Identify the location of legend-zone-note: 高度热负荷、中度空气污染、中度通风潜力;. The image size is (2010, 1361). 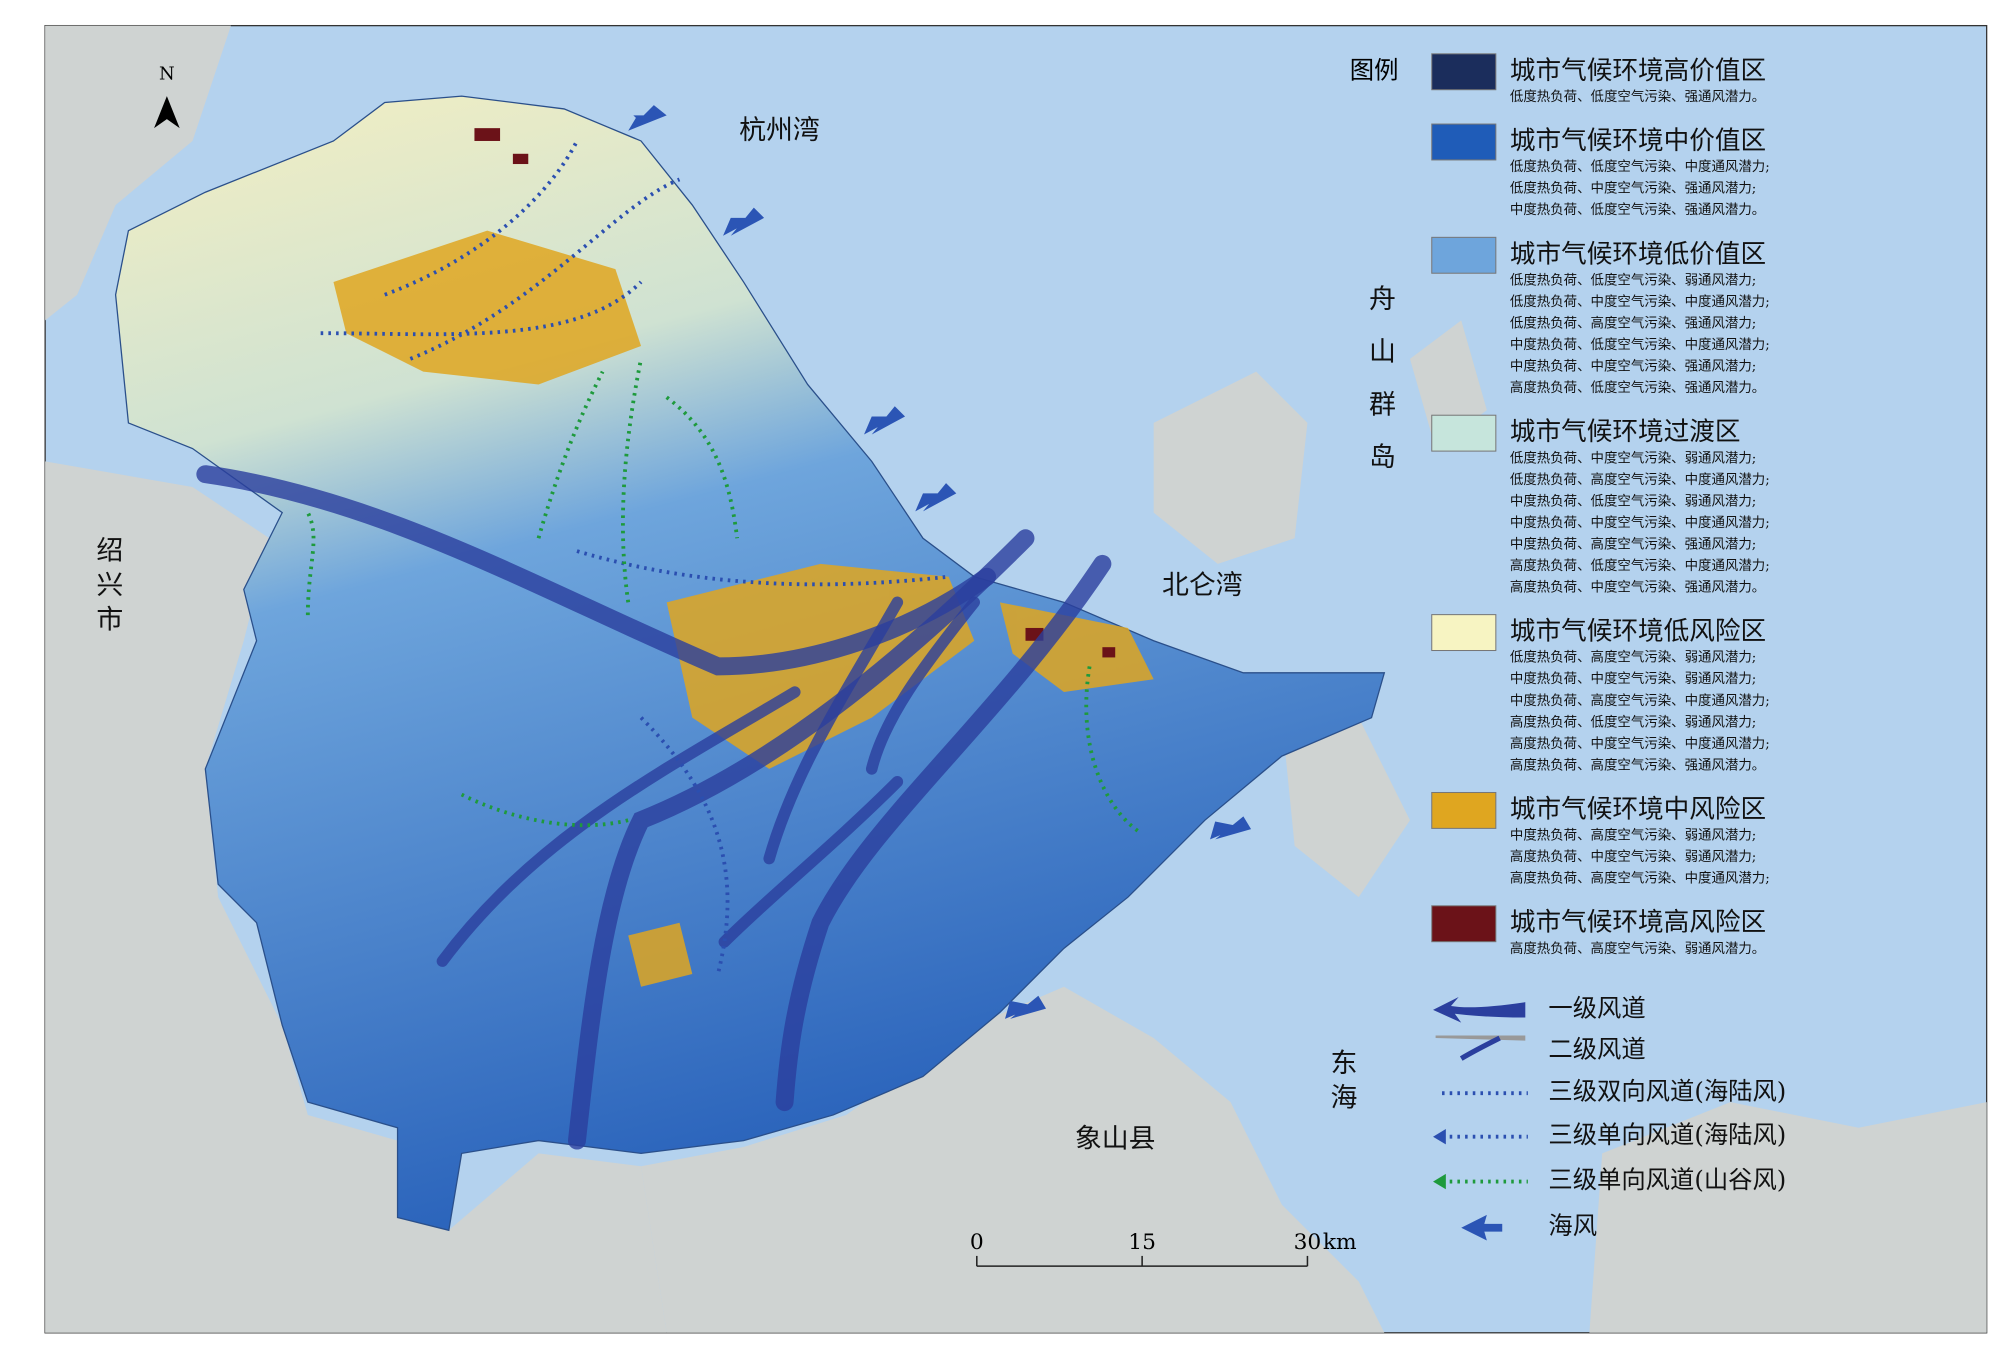
(1640, 743).